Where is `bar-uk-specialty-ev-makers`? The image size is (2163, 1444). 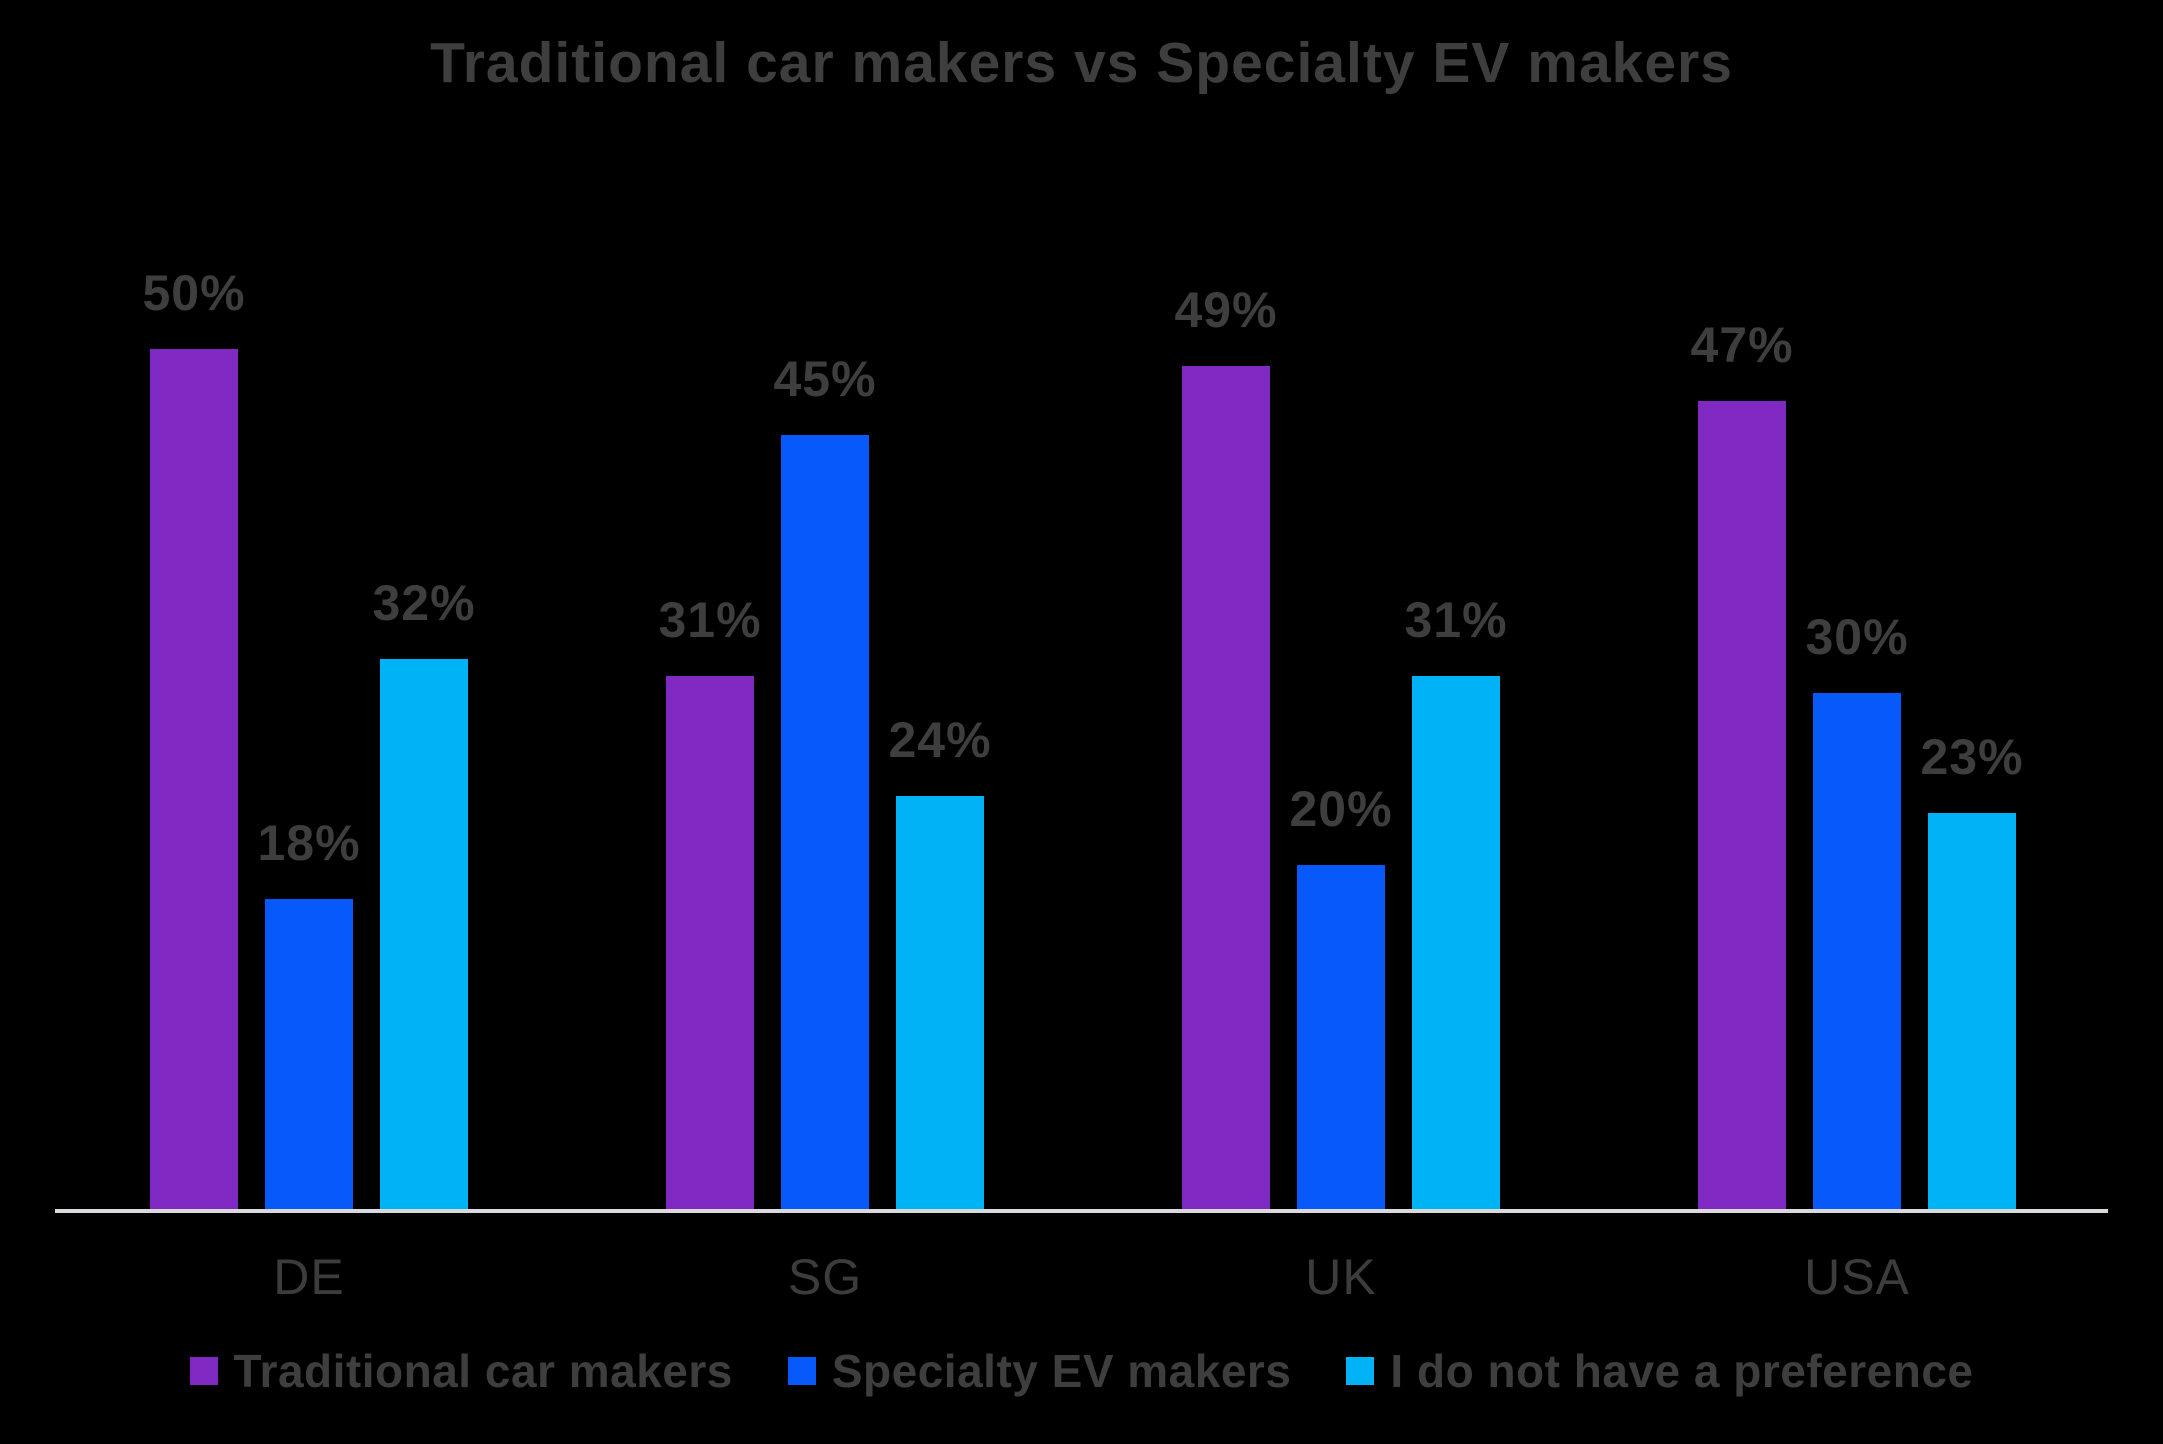
bar-uk-specialty-ev-makers is located at coordinates (1341, 1037).